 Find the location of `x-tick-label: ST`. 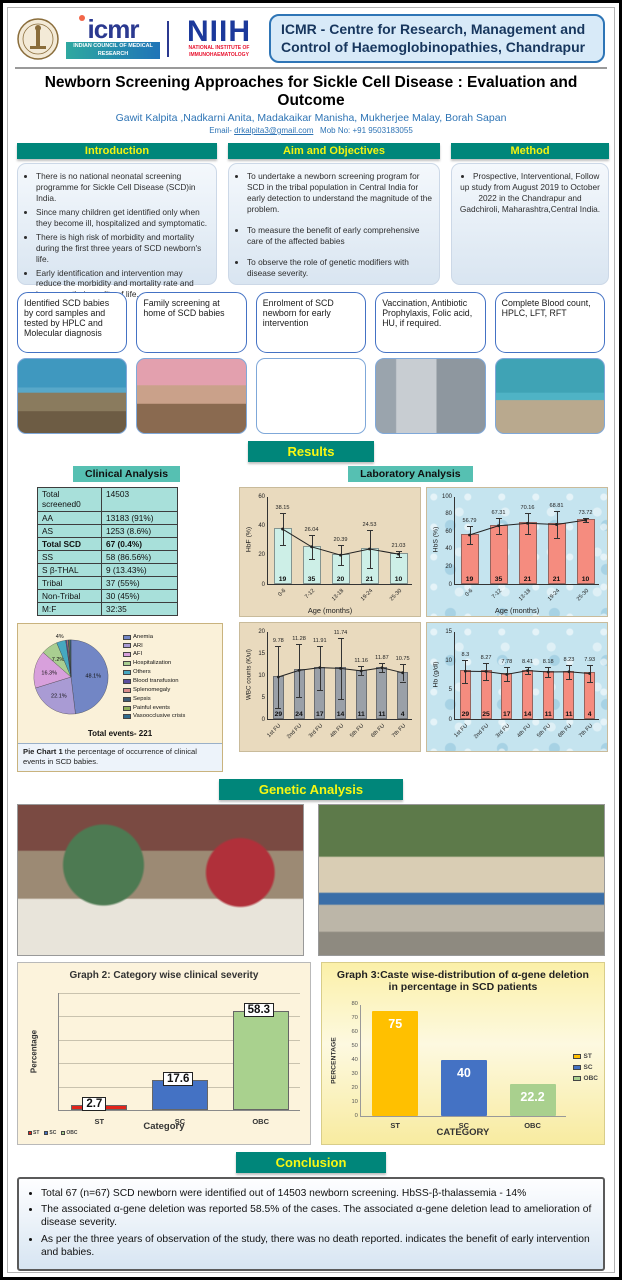

x-tick-label: ST is located at coordinates (99, 1121).